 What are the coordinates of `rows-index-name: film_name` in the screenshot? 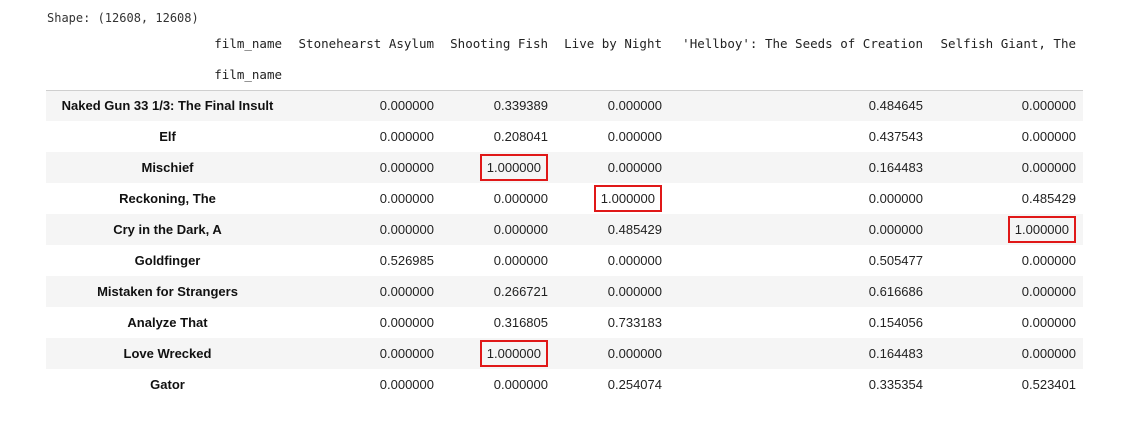 It's located at (167, 75).